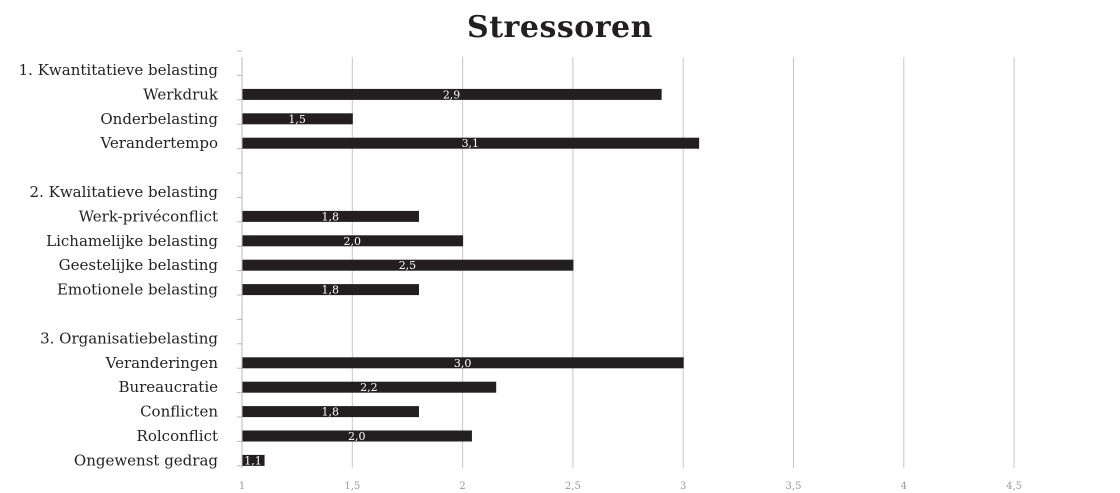 Image resolution: width=1120 pixels, height=493 pixels. Describe the element at coordinates (129, 338) in the screenshot. I see `category-label: 3. Organisatiebelasting` at that location.